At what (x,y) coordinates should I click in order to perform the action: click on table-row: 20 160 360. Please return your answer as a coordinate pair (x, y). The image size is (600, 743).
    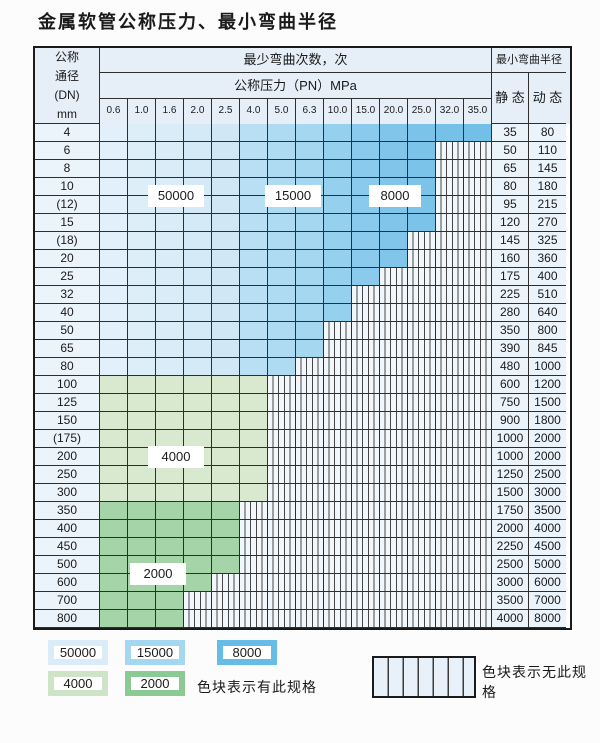
    Looking at the image, I should click on (302, 259).